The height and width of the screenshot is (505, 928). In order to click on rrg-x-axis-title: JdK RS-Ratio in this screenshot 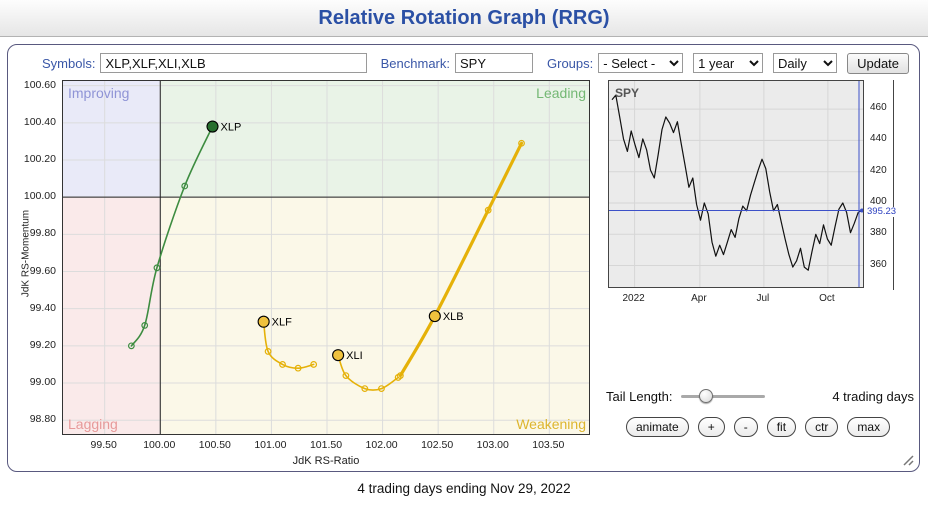, I will do `click(326, 461)`.